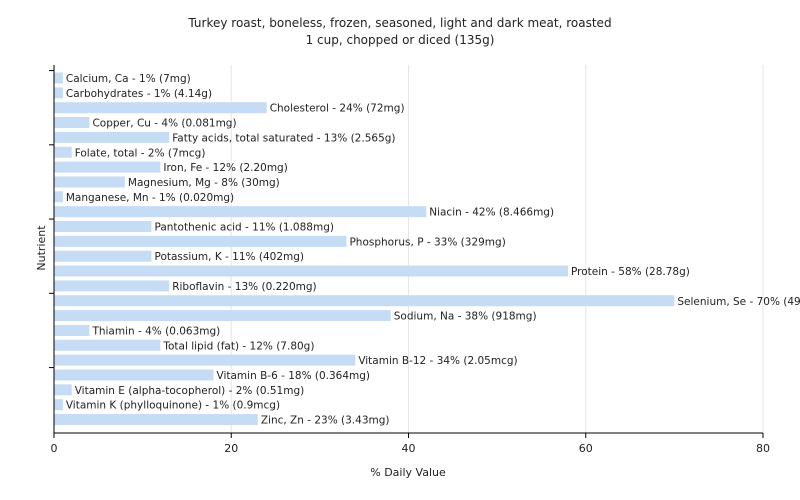 Image resolution: width=800 pixels, height=500 pixels. Describe the element at coordinates (763, 448) in the screenshot. I see `x-tick-label: 80` at that location.